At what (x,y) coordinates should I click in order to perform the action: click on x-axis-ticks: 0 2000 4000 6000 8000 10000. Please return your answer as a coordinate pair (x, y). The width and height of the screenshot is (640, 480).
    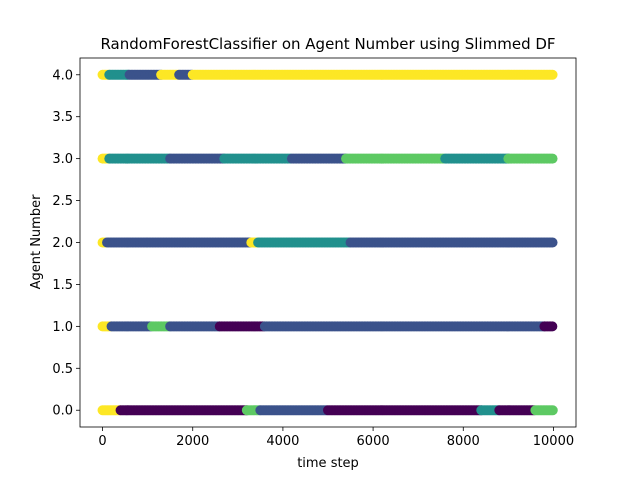
    Looking at the image, I should click on (336, 438).